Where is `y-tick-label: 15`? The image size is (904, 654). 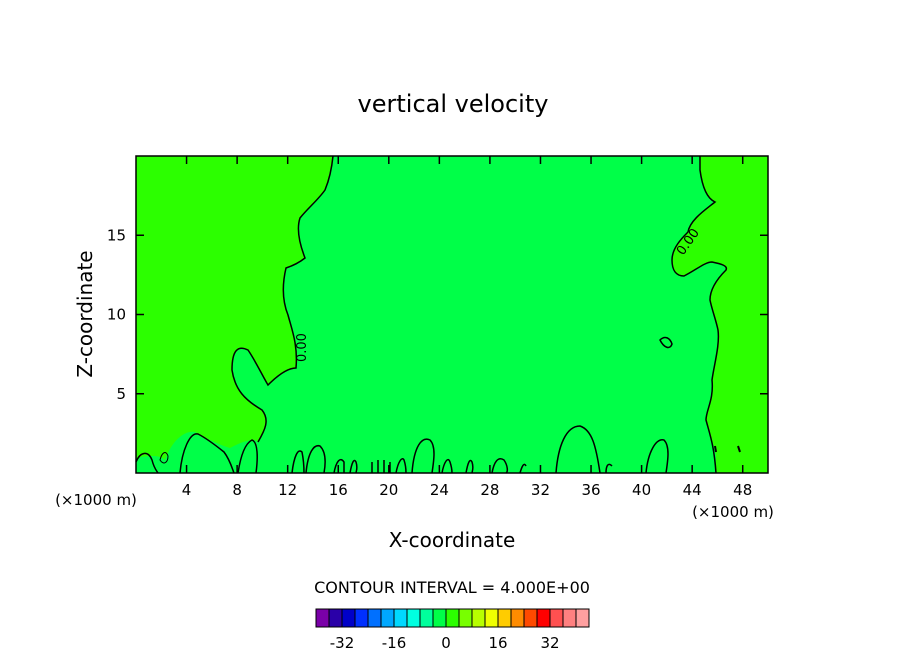 y-tick-label: 15 is located at coordinates (116, 235).